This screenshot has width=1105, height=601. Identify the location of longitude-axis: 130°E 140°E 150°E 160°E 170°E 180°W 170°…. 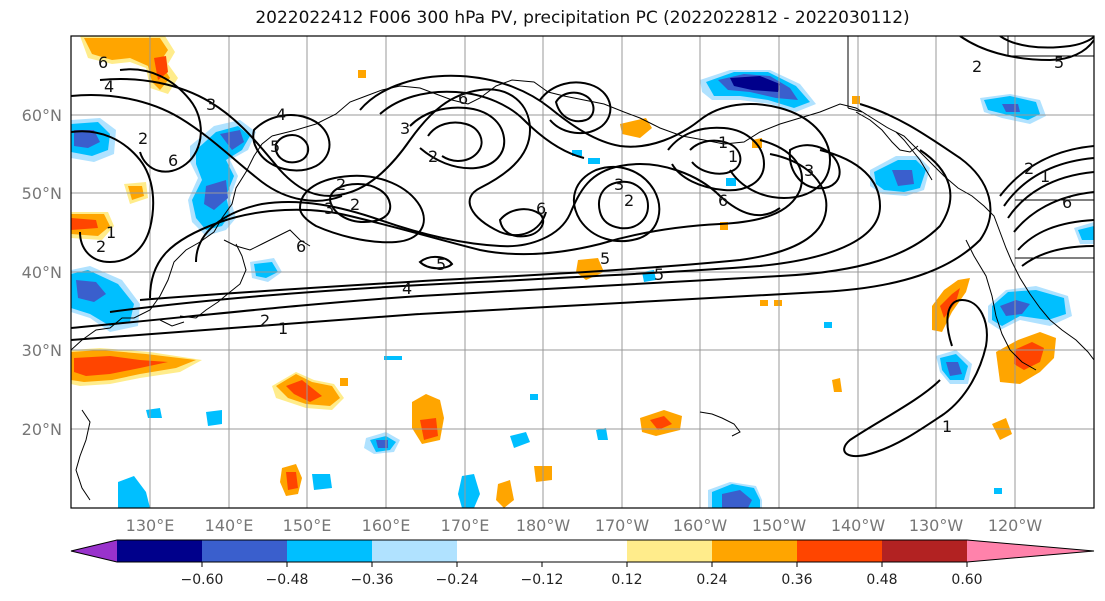
(584, 525).